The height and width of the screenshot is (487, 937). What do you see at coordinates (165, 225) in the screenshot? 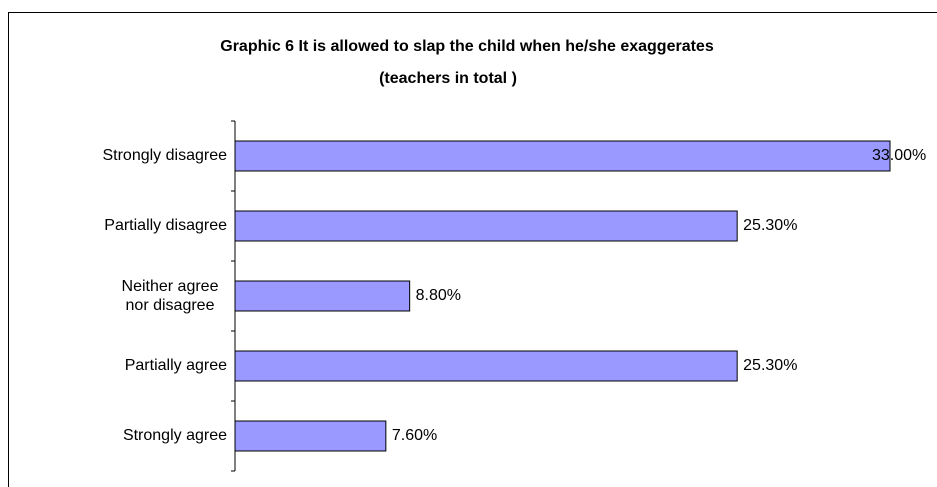
I see `category-label: Partially disagree` at bounding box center [165, 225].